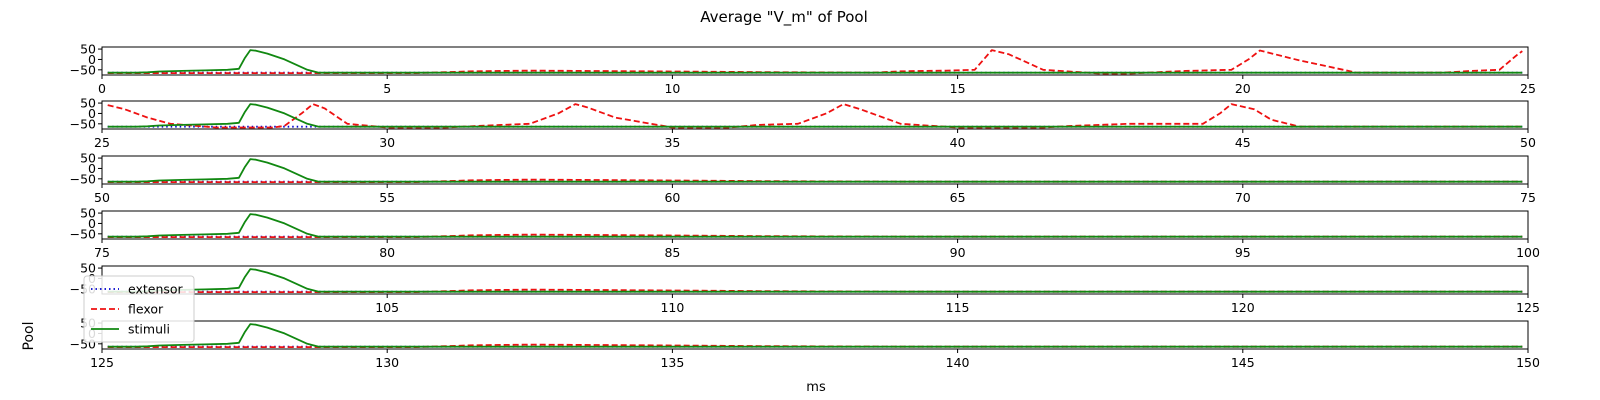 This screenshot has width=1600, height=400. I want to click on x-tick-label: 95, so click(1243, 252).